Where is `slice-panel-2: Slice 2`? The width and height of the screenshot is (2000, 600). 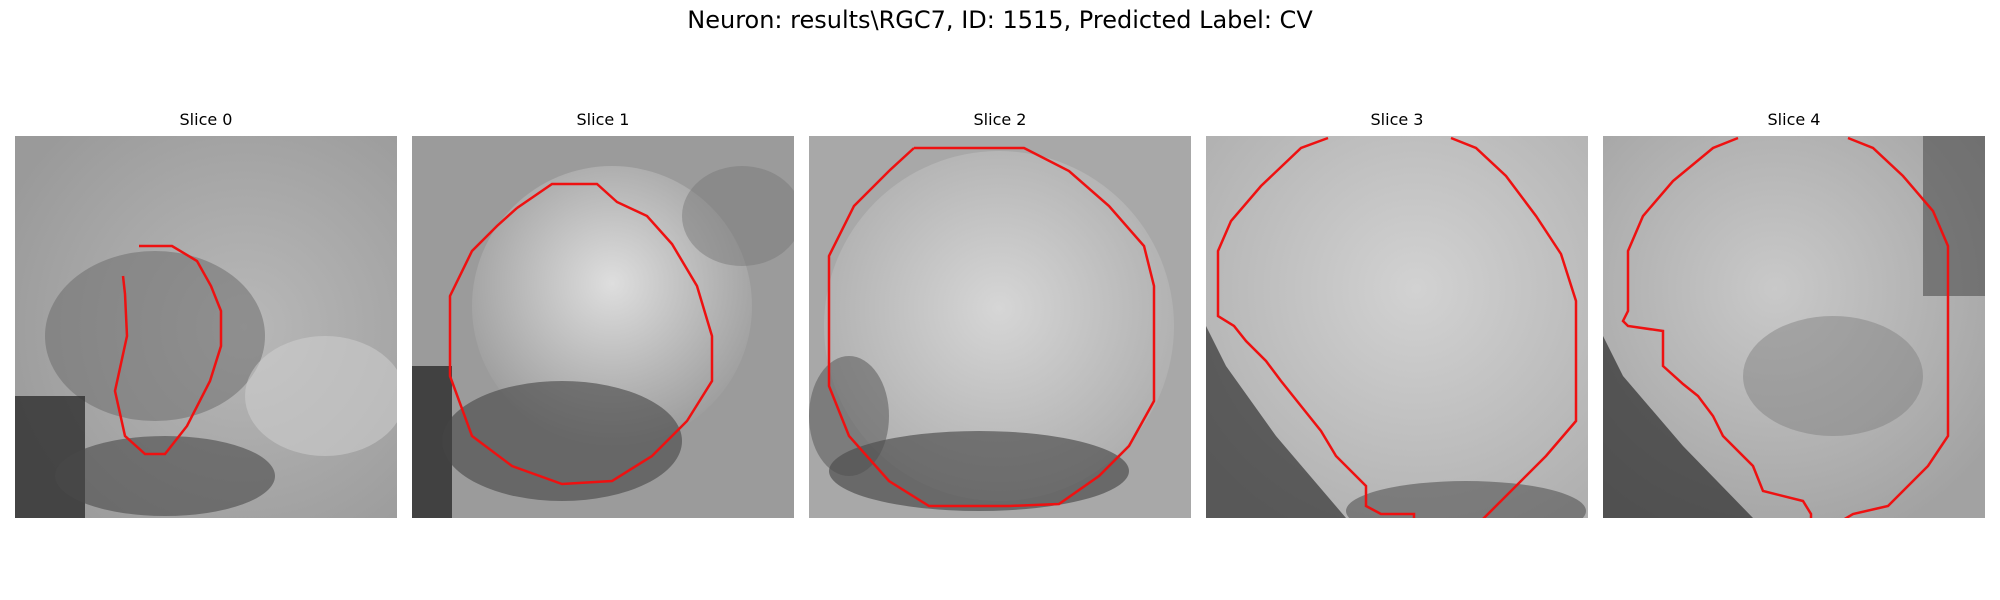 slice-panel-2: Slice 2 is located at coordinates (1000, 313).